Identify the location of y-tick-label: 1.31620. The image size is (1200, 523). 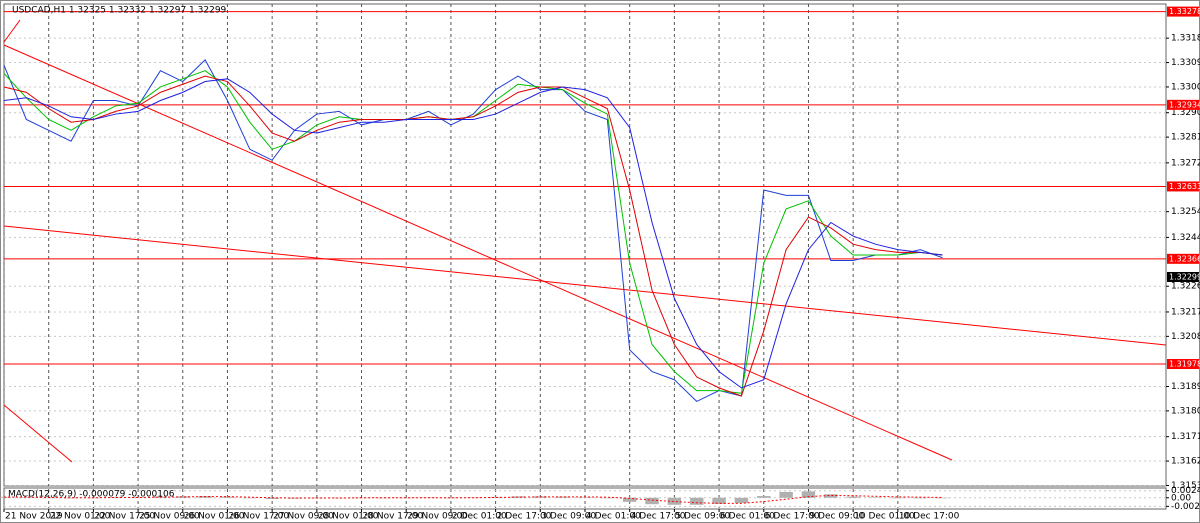
(1185, 462).